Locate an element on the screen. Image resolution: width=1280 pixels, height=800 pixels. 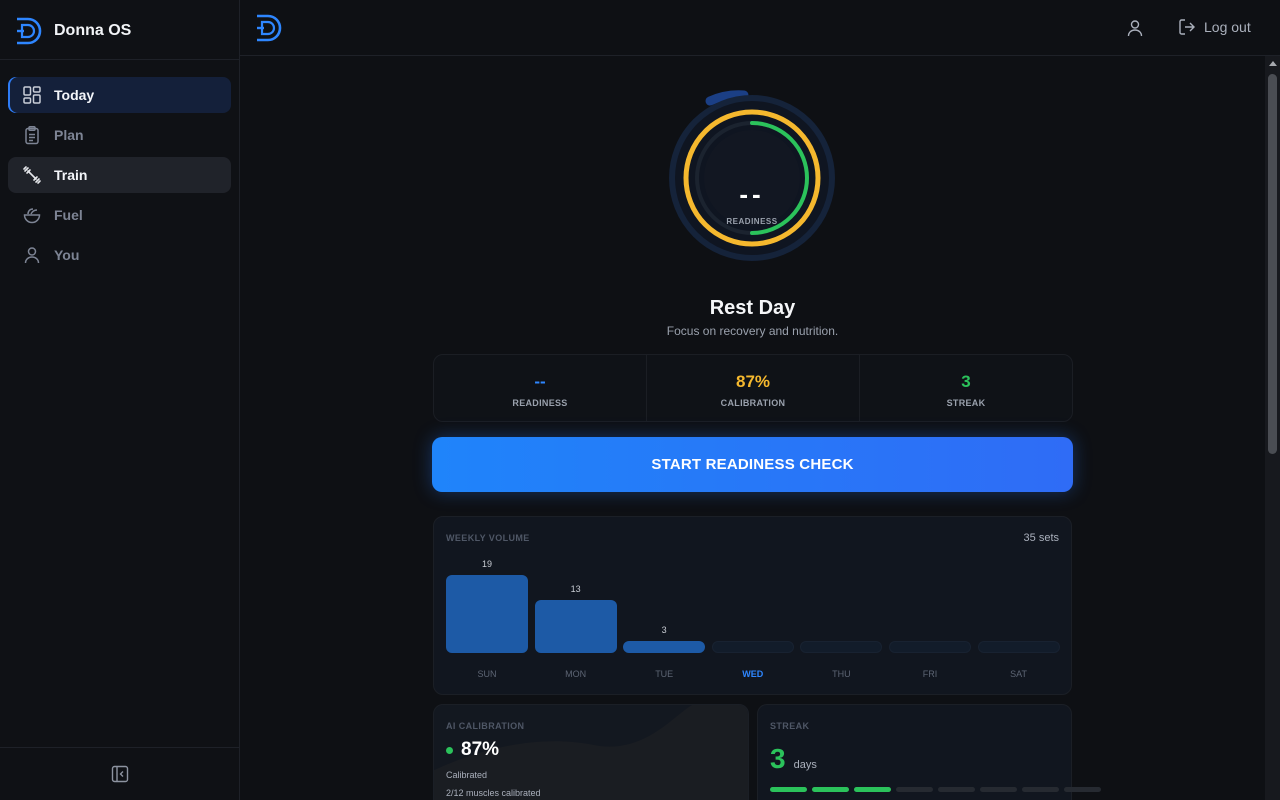
sidebar-item-train: Train is located at coordinates (119, 175).